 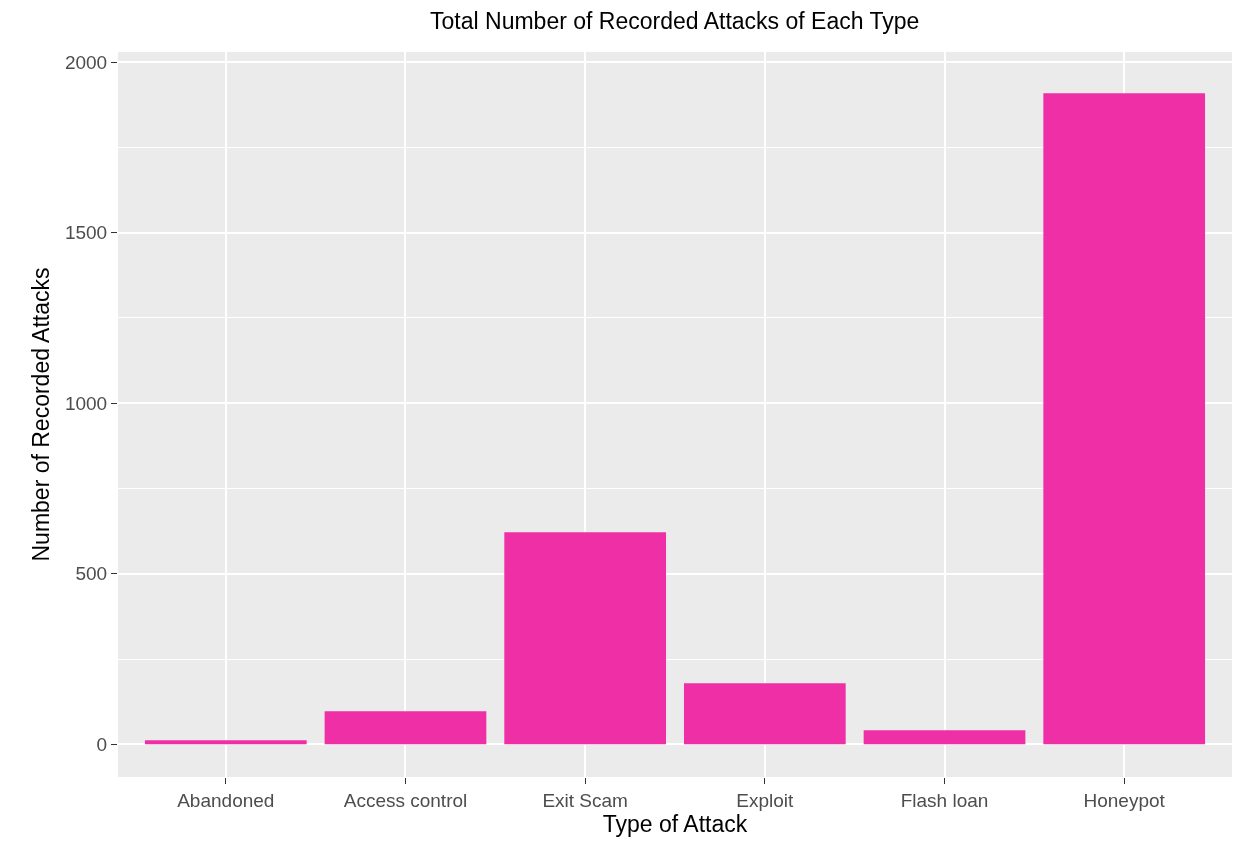 I want to click on y-tick-label: 1000, so click(x=86, y=403).